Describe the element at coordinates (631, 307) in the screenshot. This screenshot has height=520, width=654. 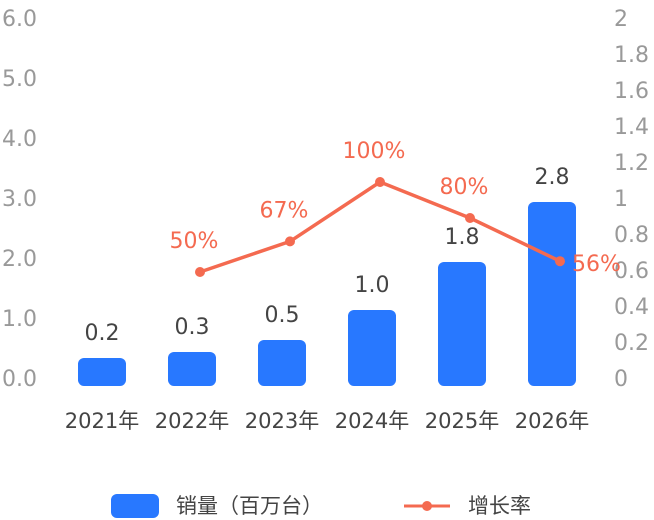
I see `y-right-tick-label: 0.4` at that location.